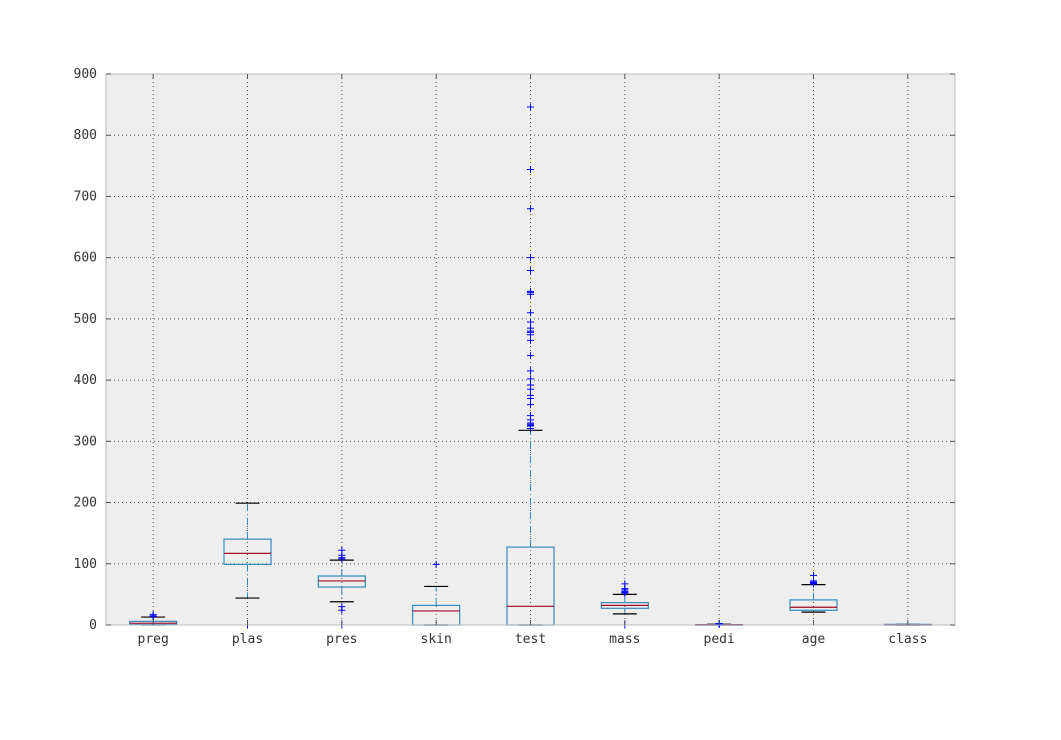 The width and height of the screenshot is (1061, 740). Describe the element at coordinates (85, 196) in the screenshot. I see `y-tick-label: 700` at that location.